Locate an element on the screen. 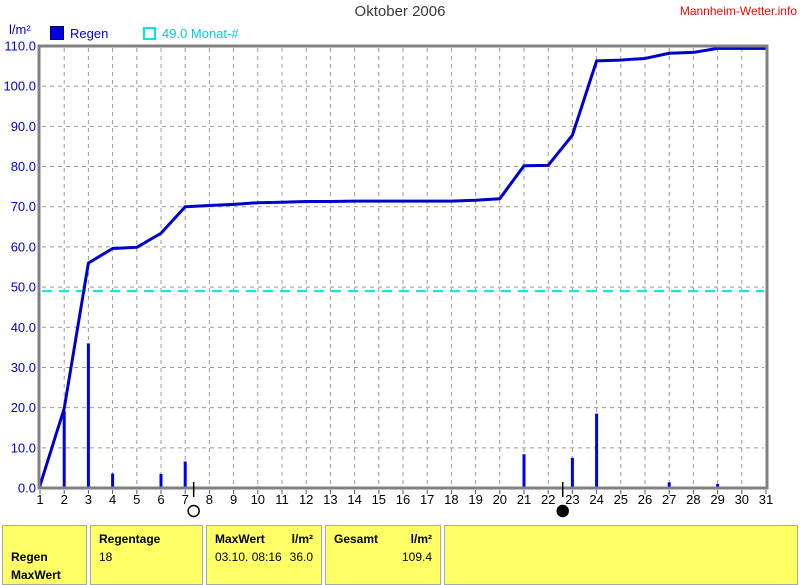 This screenshot has width=800, height=585. y-axis-unit-label: l/m² is located at coordinates (20, 29).